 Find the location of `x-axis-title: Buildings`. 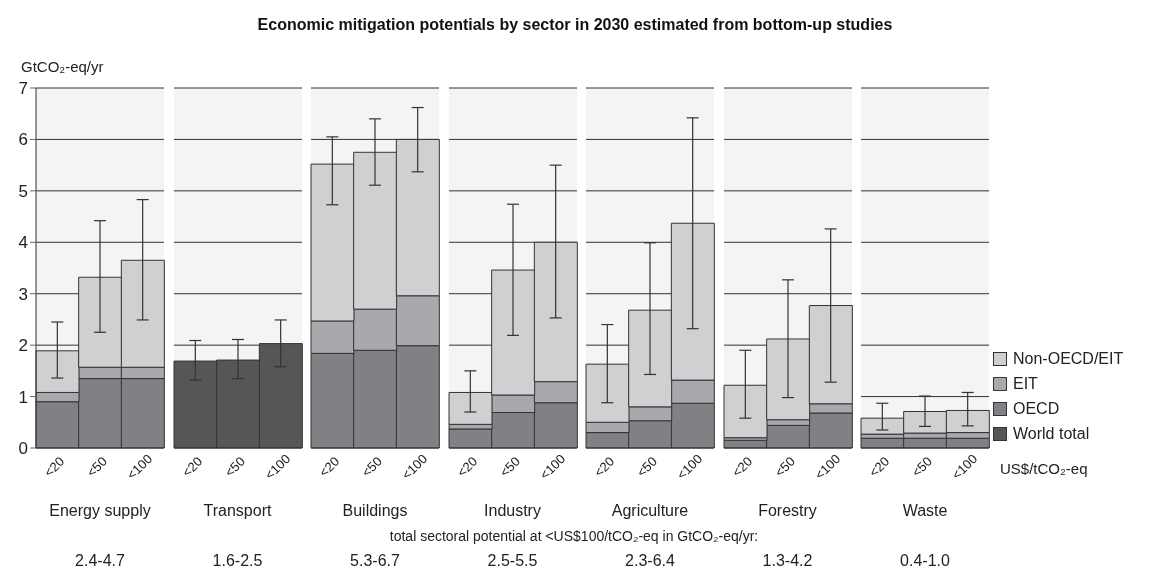

x-axis-title: Buildings is located at coordinates (375, 511).